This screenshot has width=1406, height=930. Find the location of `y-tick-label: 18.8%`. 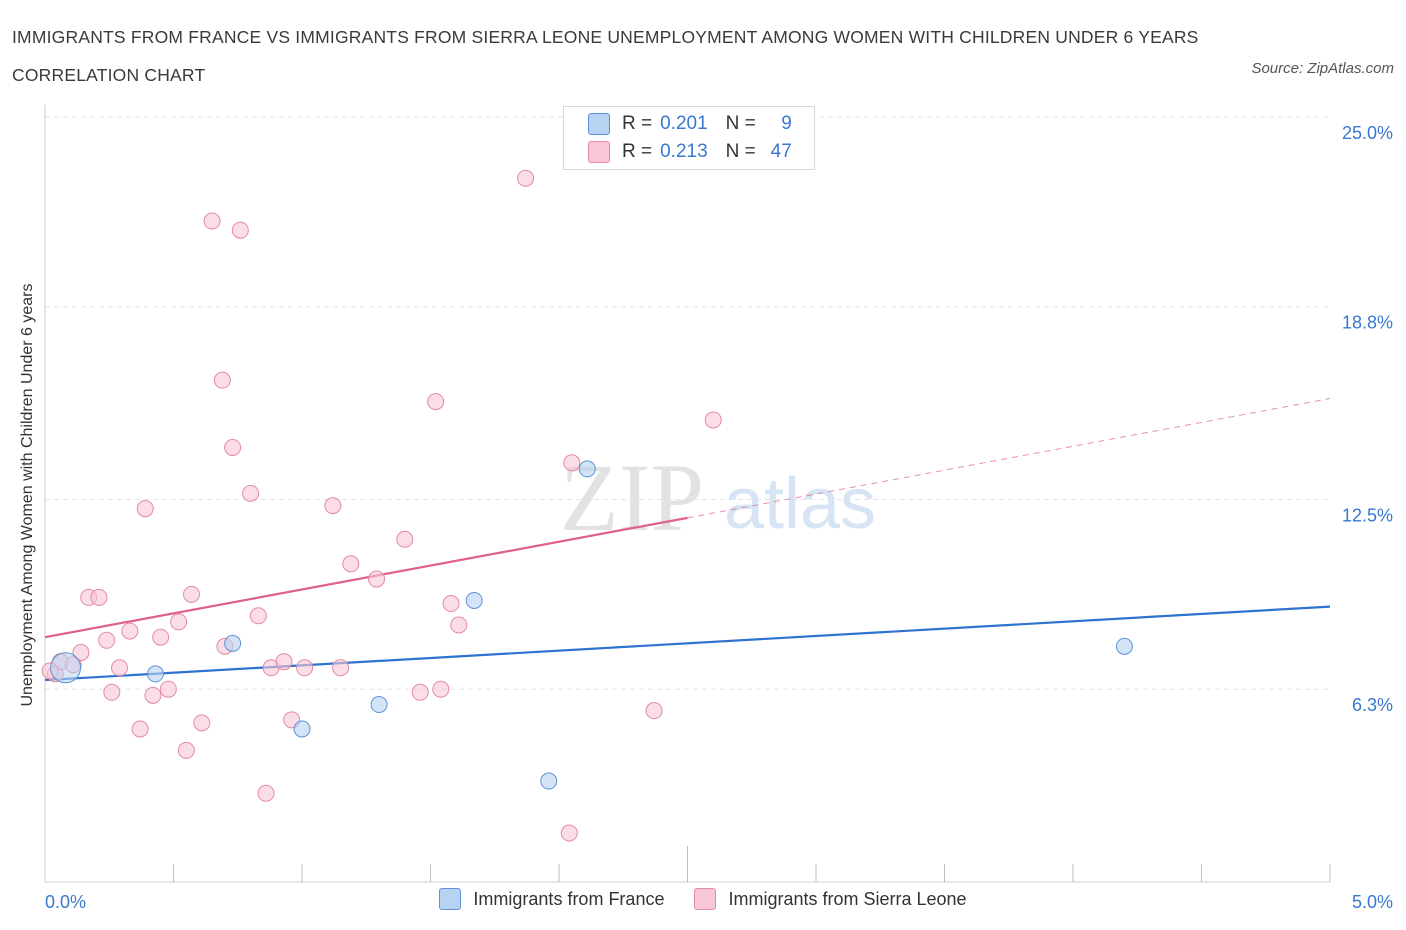

y-tick-label: 18.8% is located at coordinates (1367, 323).